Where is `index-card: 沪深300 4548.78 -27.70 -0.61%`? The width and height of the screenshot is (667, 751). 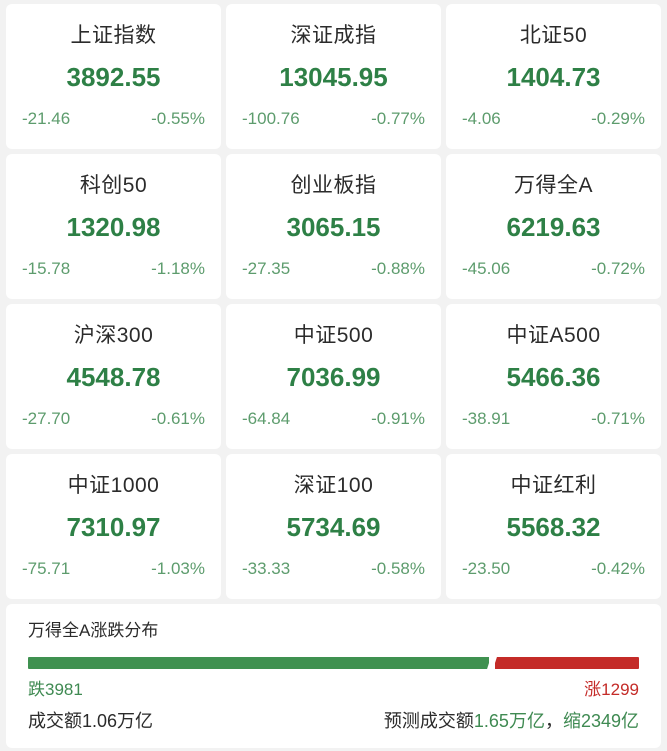 index-card: 沪深300 4548.78 -27.70 -0.61% is located at coordinates (113, 376).